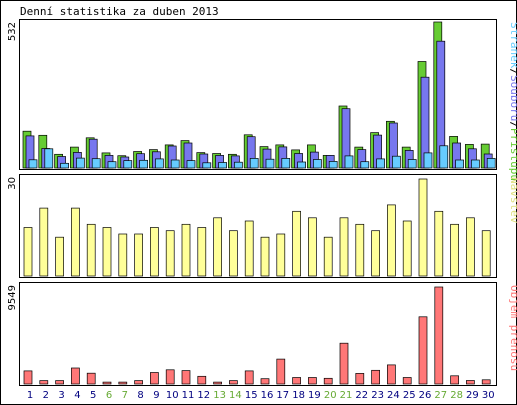 This screenshot has width=517, height=405. I want to click on day-label-20: 20, so click(330, 395).